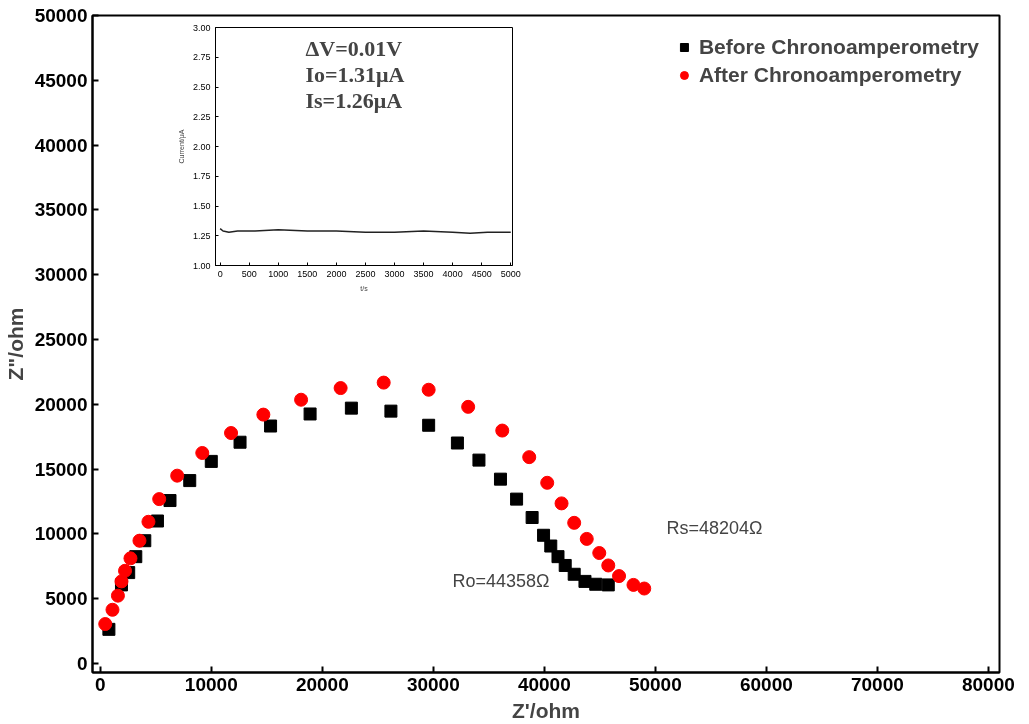 The height and width of the screenshot is (724, 1029). What do you see at coordinates (201, 146) in the screenshot?
I see `y-tick-label: 2.00` at bounding box center [201, 146].